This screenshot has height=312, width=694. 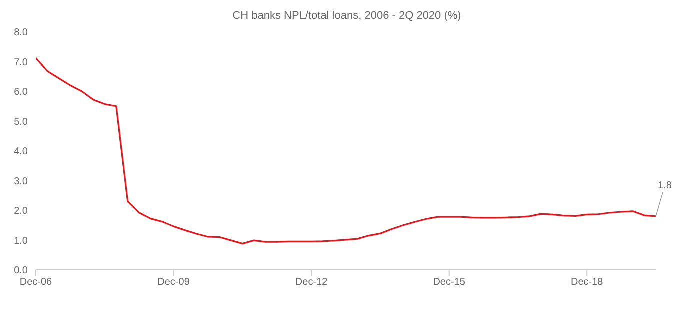 What do you see at coordinates (36, 282) in the screenshot?
I see `x-tick-label: Dec-06` at bounding box center [36, 282].